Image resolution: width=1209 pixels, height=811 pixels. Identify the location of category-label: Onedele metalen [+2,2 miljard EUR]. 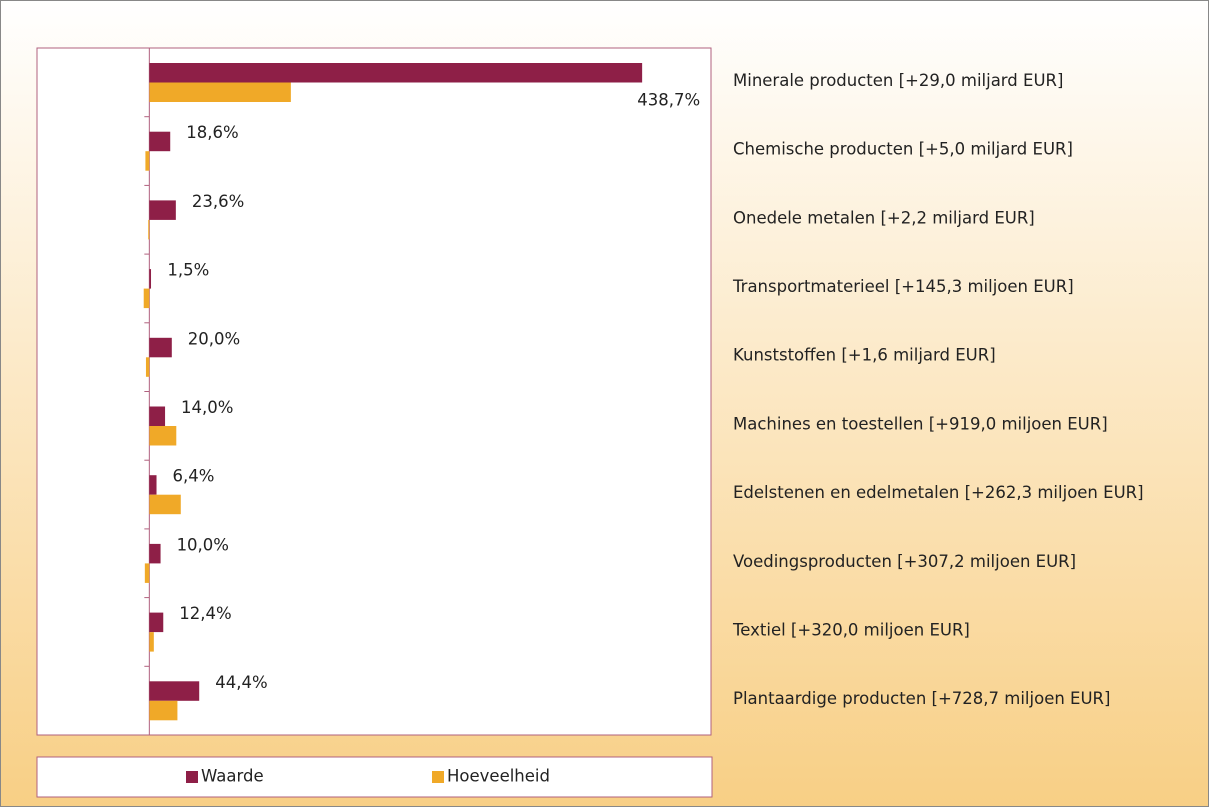
(884, 217).